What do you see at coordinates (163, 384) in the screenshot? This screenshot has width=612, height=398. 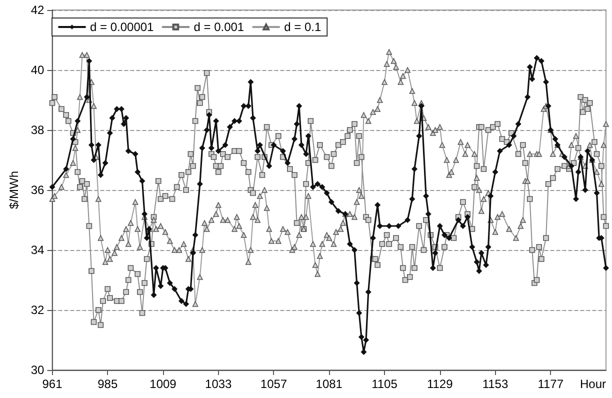 I see `x-tick-label: 1009` at bounding box center [163, 384].